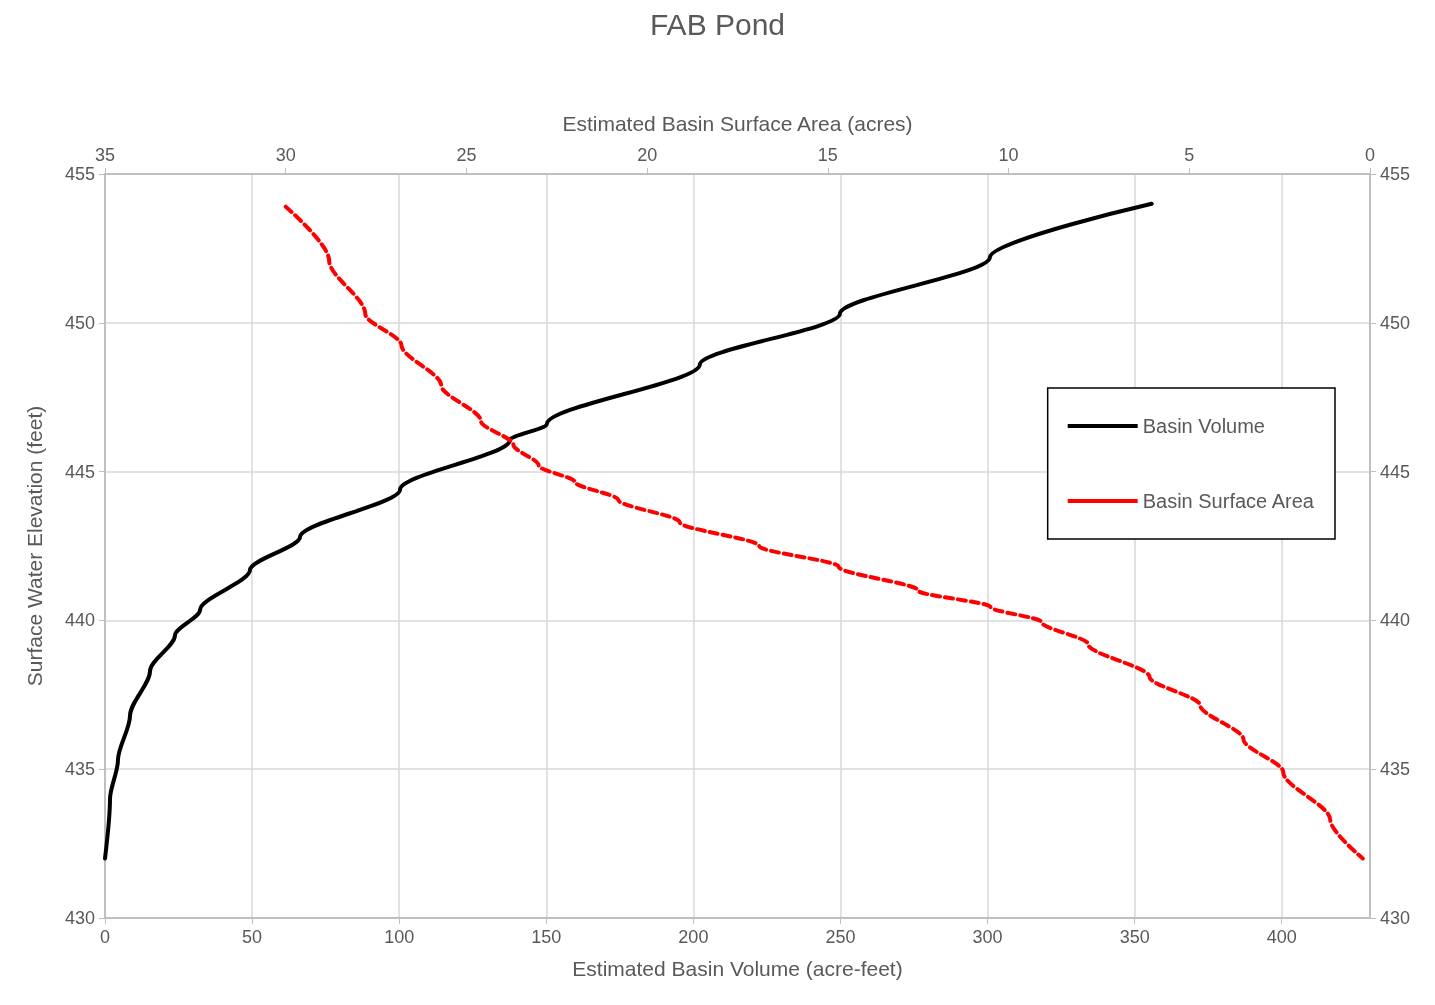 This screenshot has height=1005, width=1435. I want to click on x-tick-label: 400, so click(1281, 937).